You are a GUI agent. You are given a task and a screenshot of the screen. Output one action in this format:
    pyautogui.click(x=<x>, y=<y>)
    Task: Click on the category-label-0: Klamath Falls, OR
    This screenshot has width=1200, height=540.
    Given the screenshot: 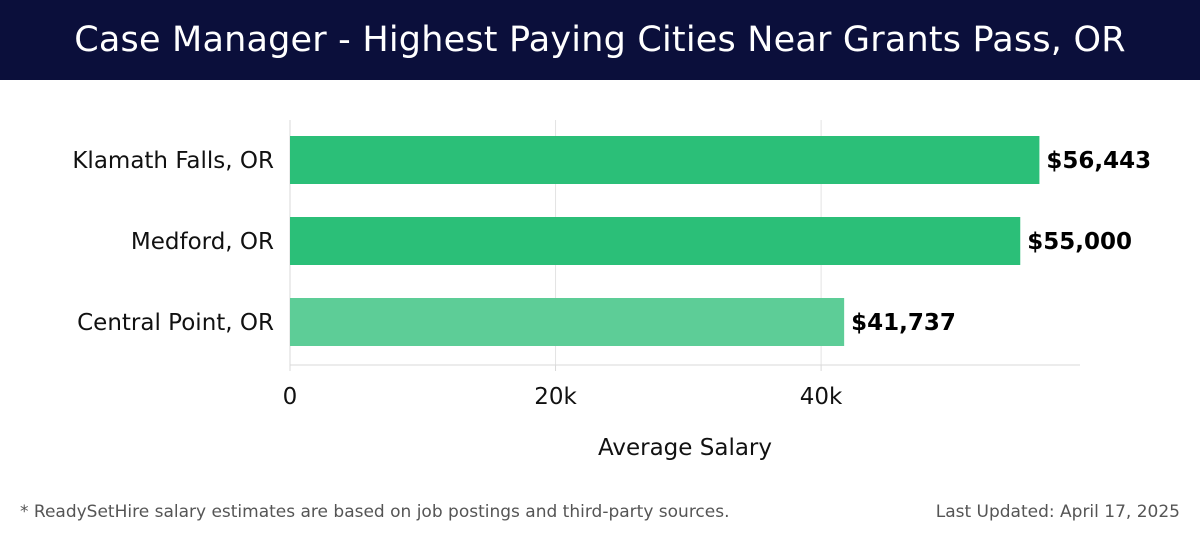 What is the action you would take?
    pyautogui.click(x=173, y=161)
    